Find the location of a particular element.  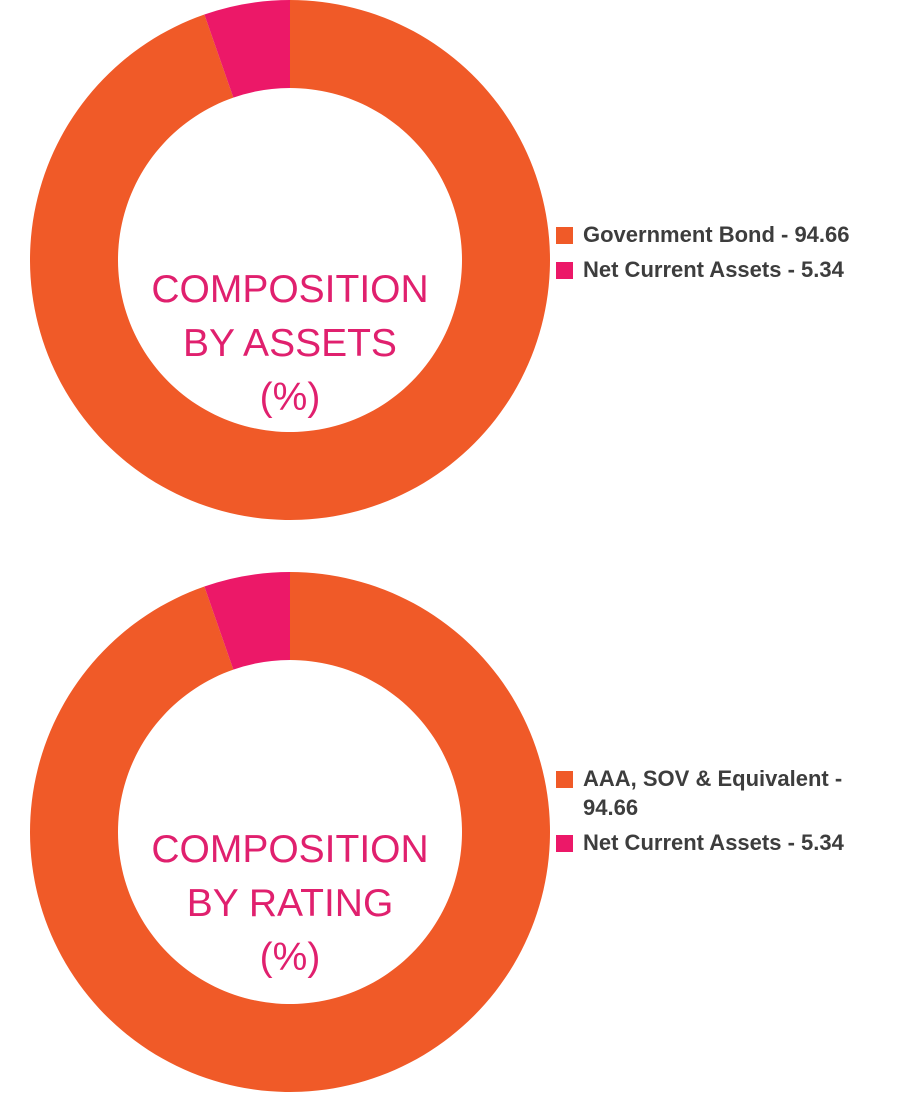

legend-swatch-government-bond is located at coordinates (564, 235).